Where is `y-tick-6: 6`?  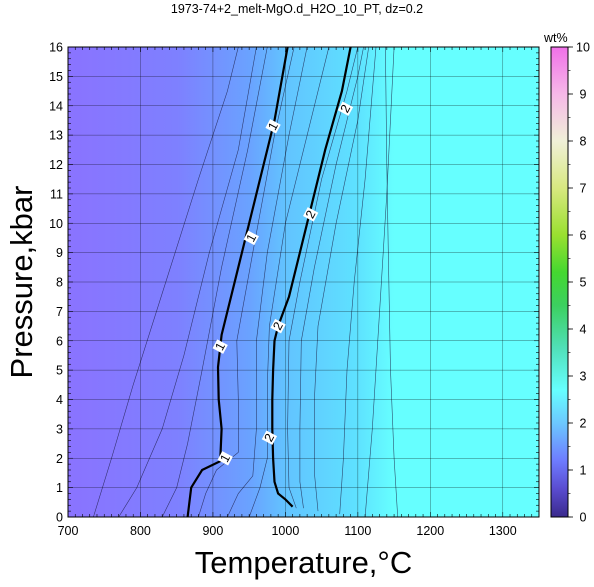 y-tick-6: 6 is located at coordinates (59, 341).